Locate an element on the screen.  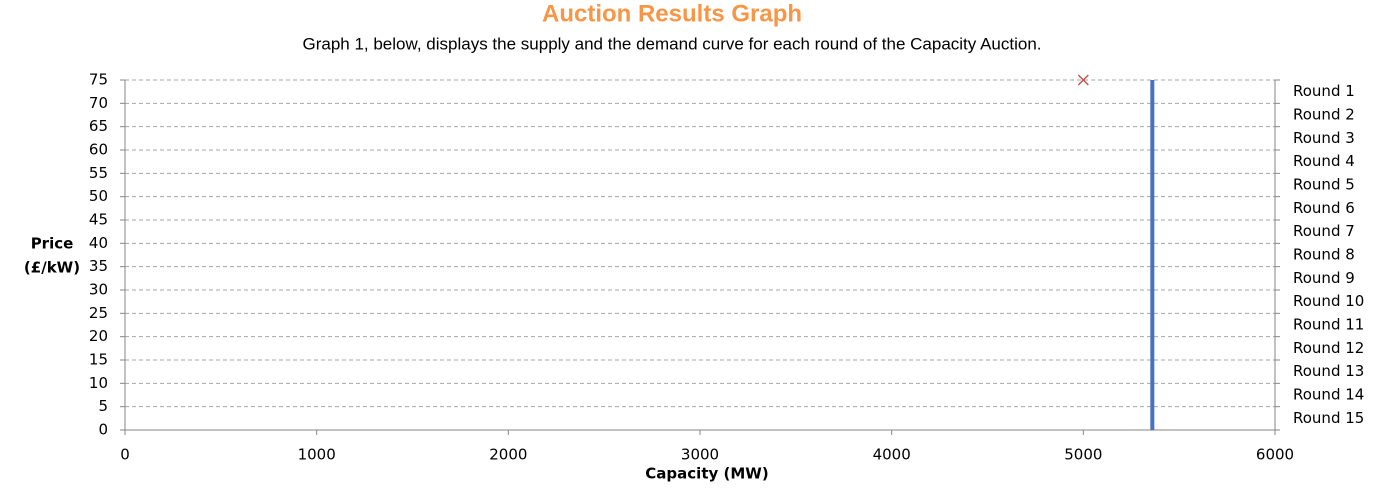
y2-tick-label: Round 10 is located at coordinates (1328, 301).